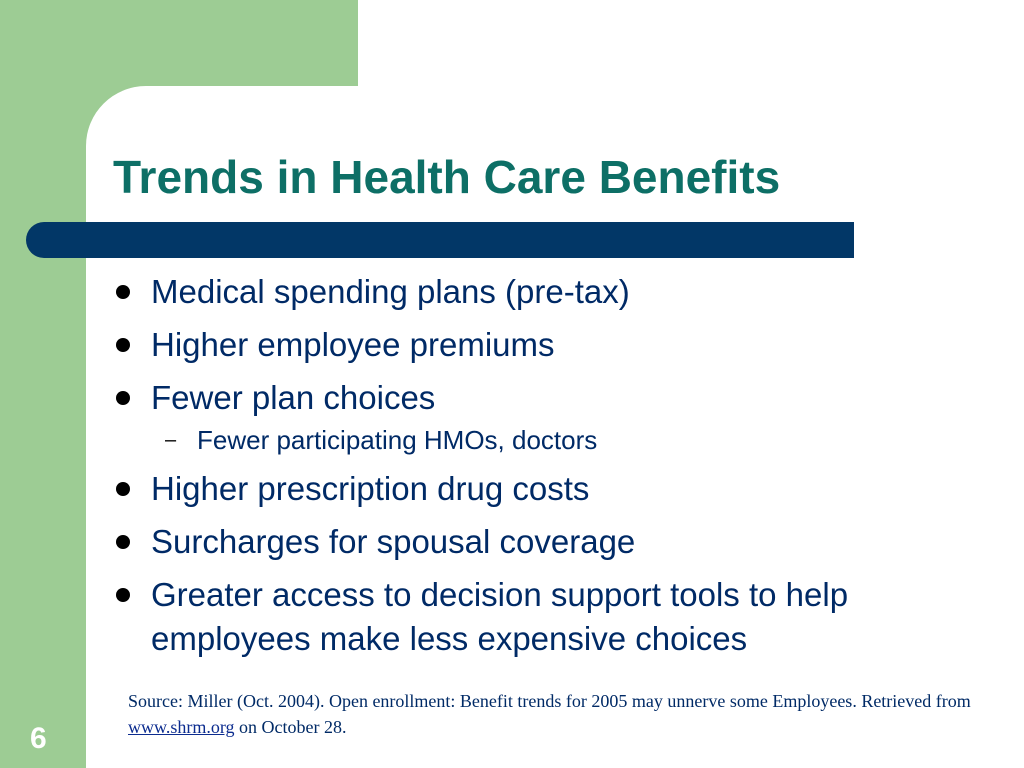  Describe the element at coordinates (293, 397) in the screenshot. I see `bullet-text: Fewer plan choices` at that location.